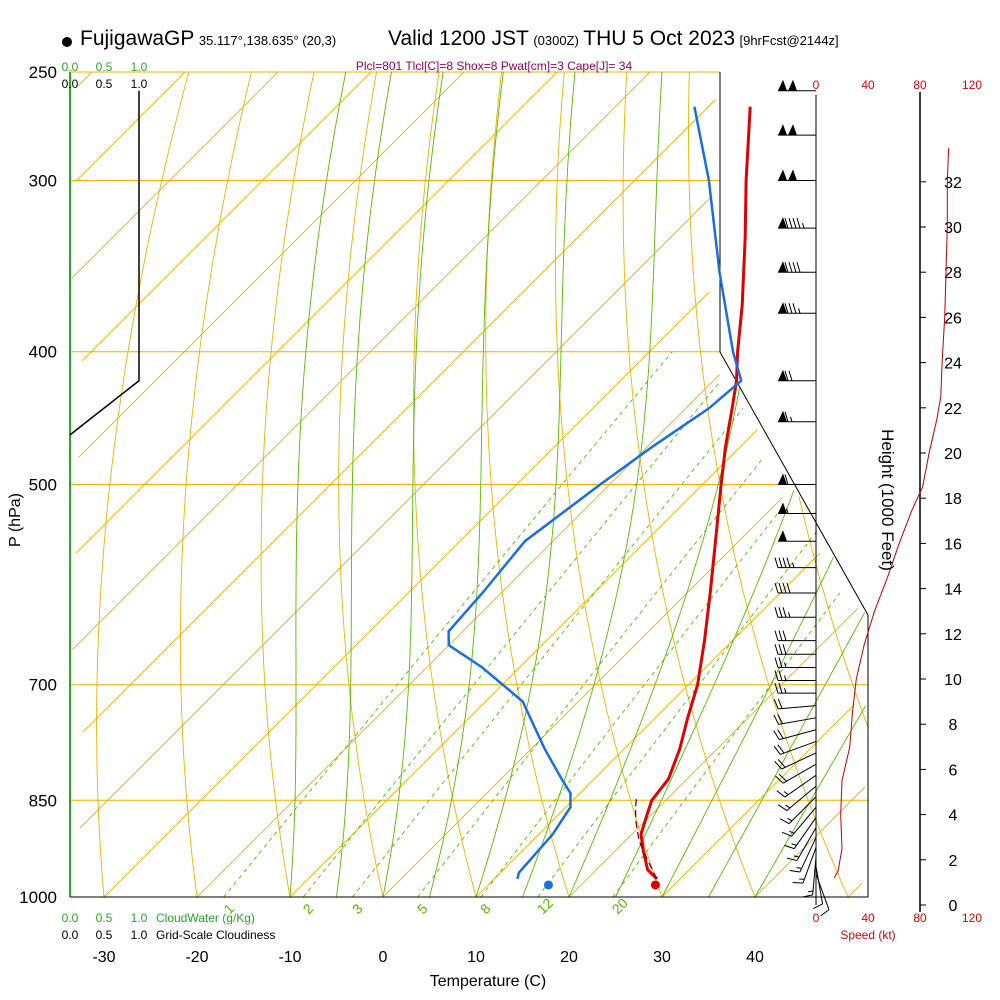 The image size is (1000, 1000). Describe the element at coordinates (104, 918) in the screenshot. I see `cloudwater-scale-bottom: 0.5` at that location.